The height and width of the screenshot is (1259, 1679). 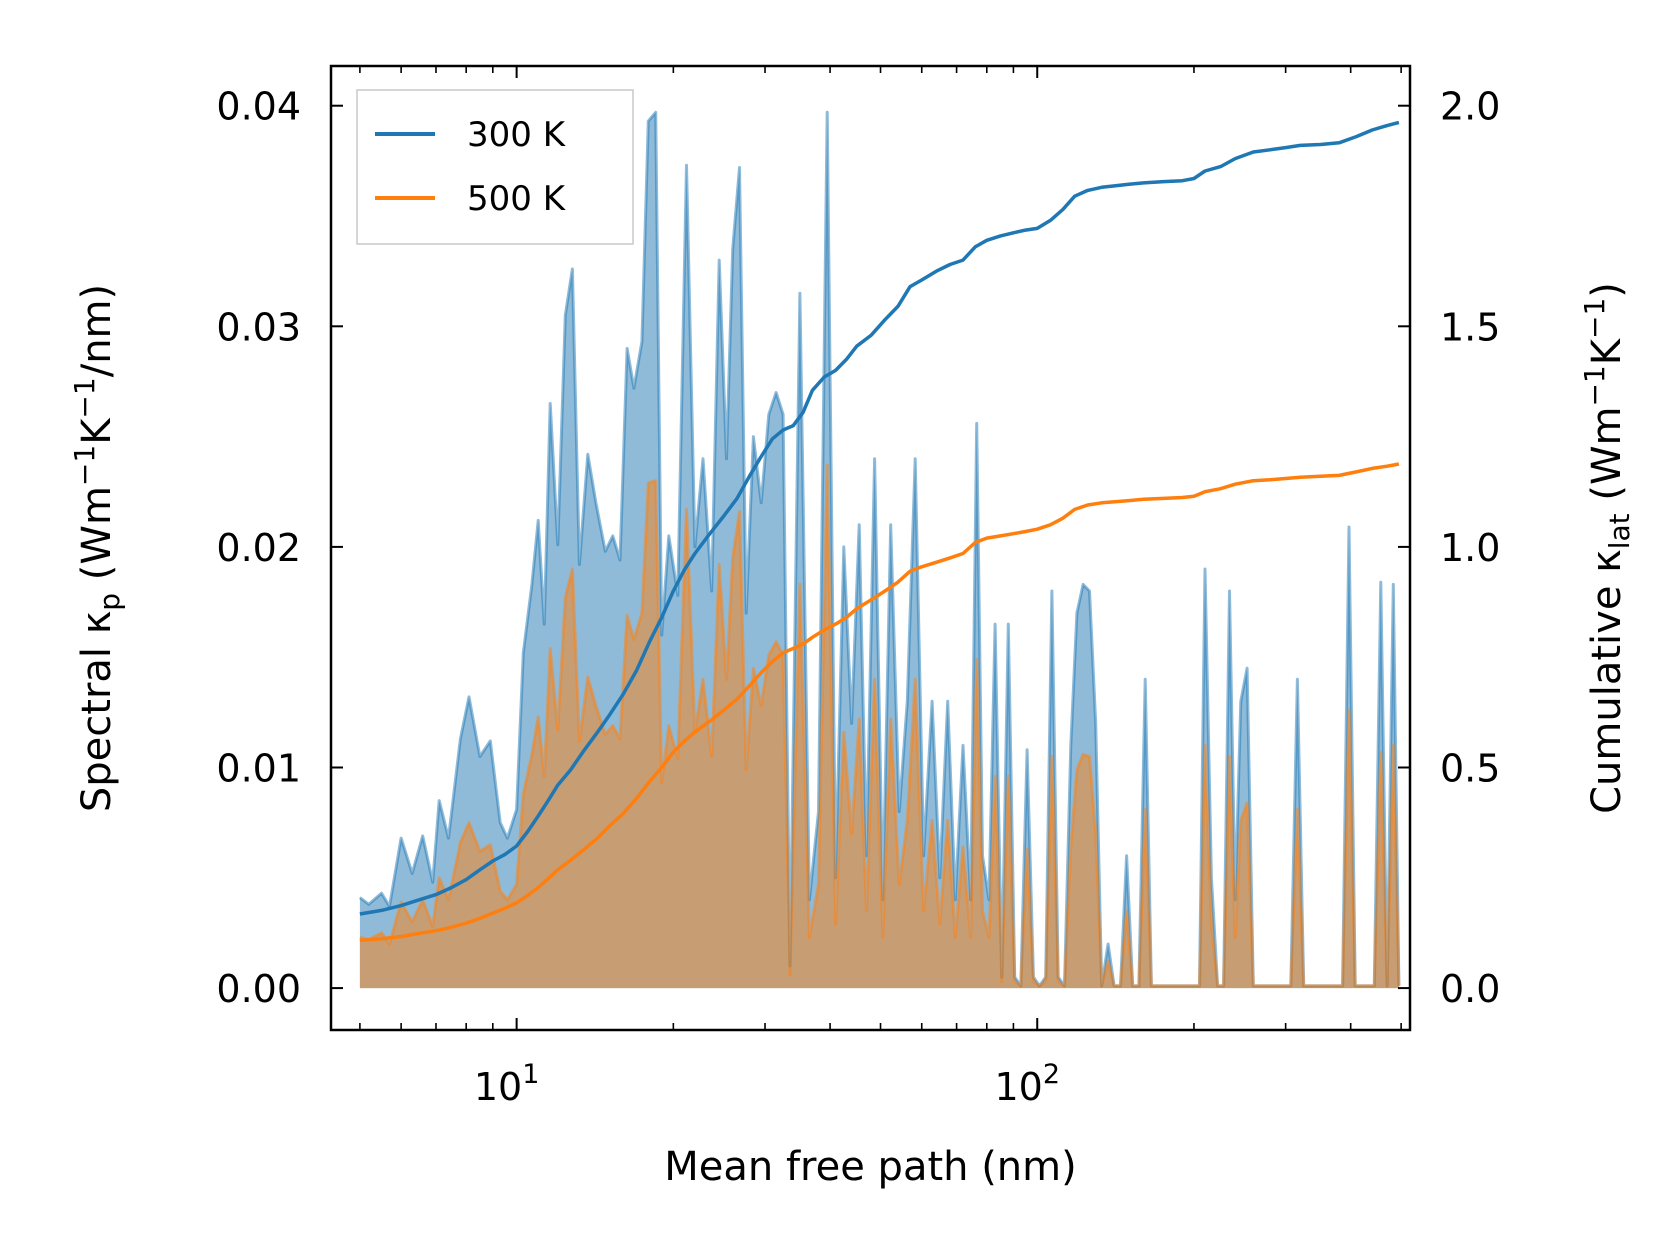 I want to click on x-axis-label: Mean free path (nm), so click(x=870, y=1167).